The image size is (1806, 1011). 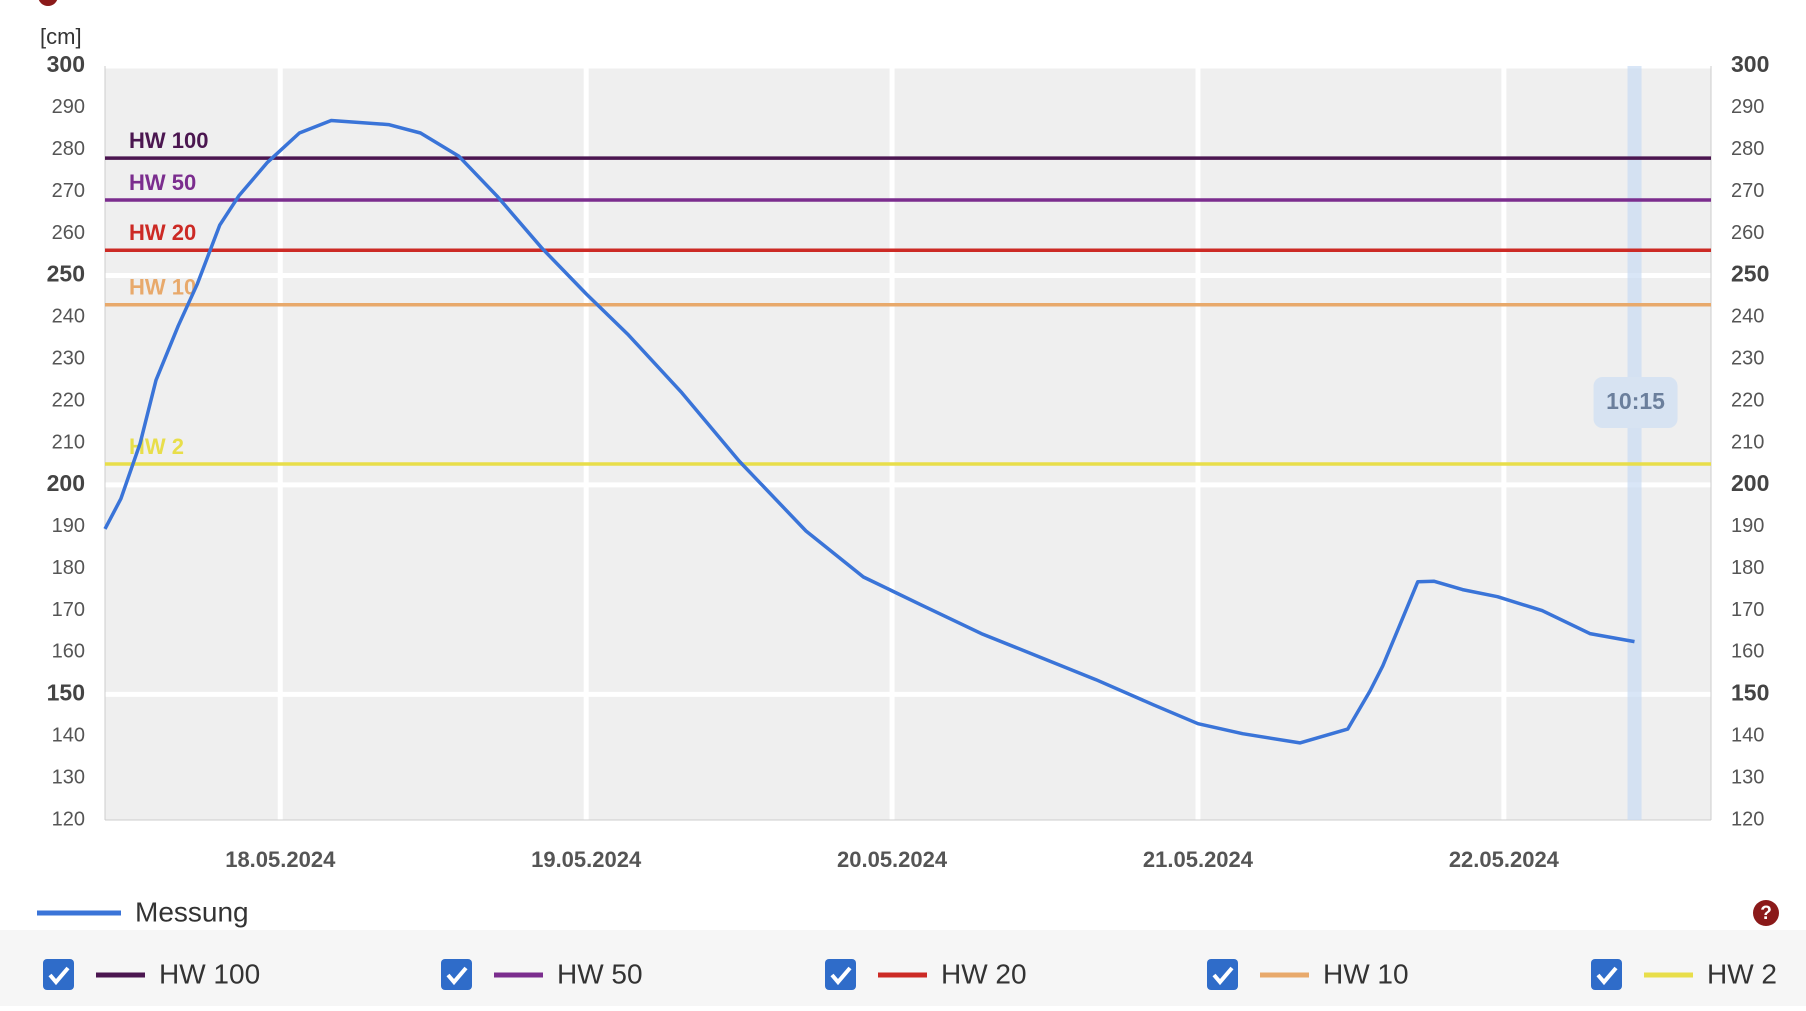 What do you see at coordinates (68, 233) in the screenshot?
I see `y-tick-label: 260` at bounding box center [68, 233].